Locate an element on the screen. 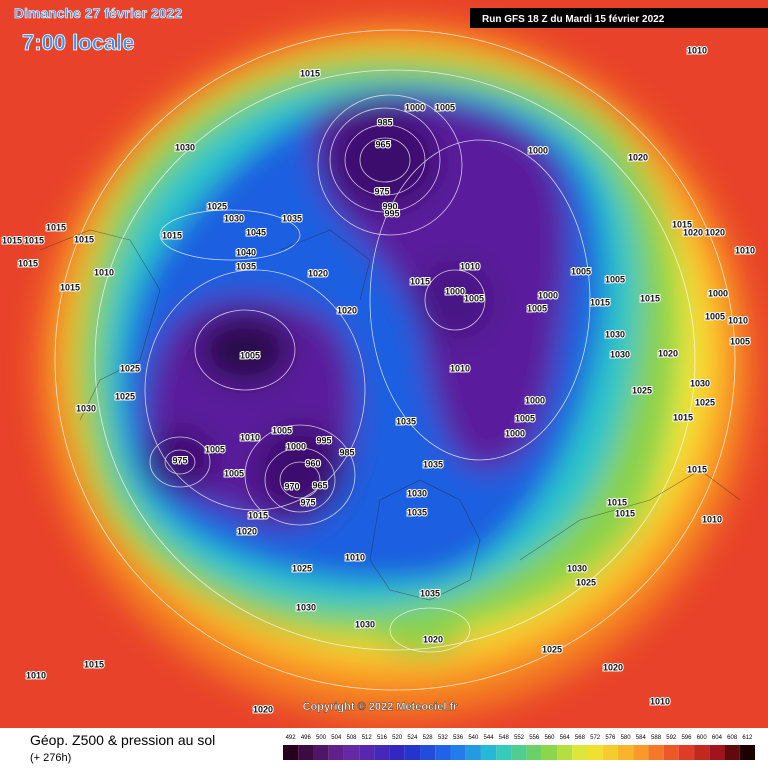 The height and width of the screenshot is (768, 768). scale-label: 544 is located at coordinates (489, 738).